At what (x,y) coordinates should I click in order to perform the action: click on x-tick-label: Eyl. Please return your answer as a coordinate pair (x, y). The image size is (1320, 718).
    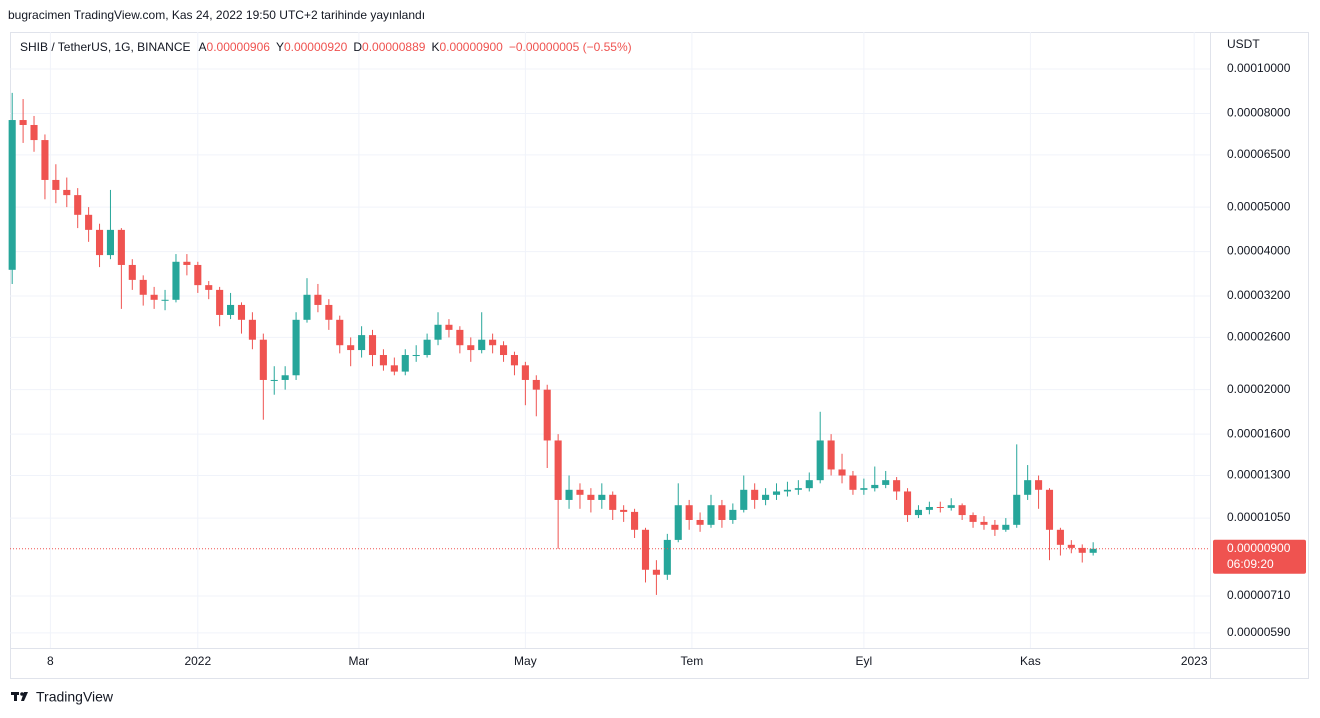
    Looking at the image, I should click on (864, 661).